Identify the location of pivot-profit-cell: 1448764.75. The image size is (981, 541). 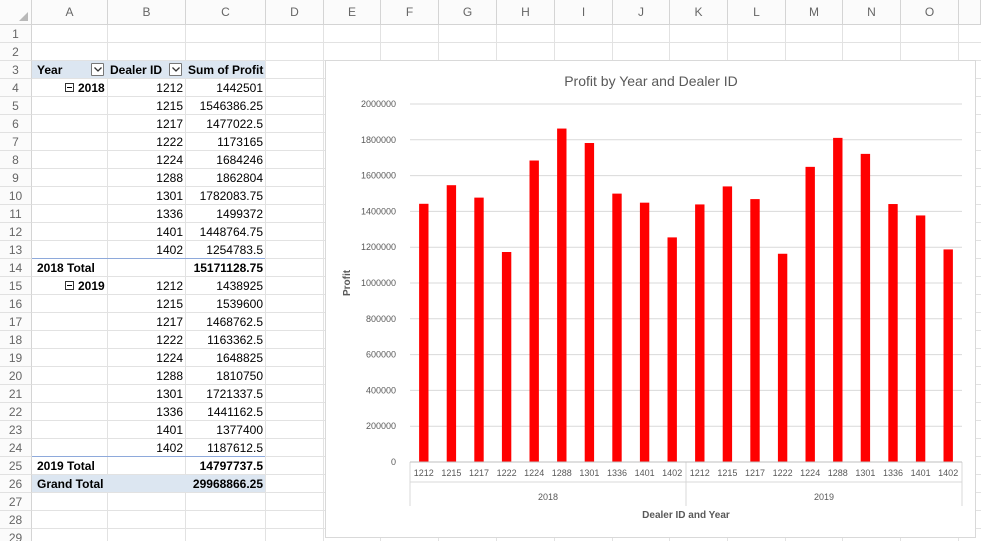
(231, 232).